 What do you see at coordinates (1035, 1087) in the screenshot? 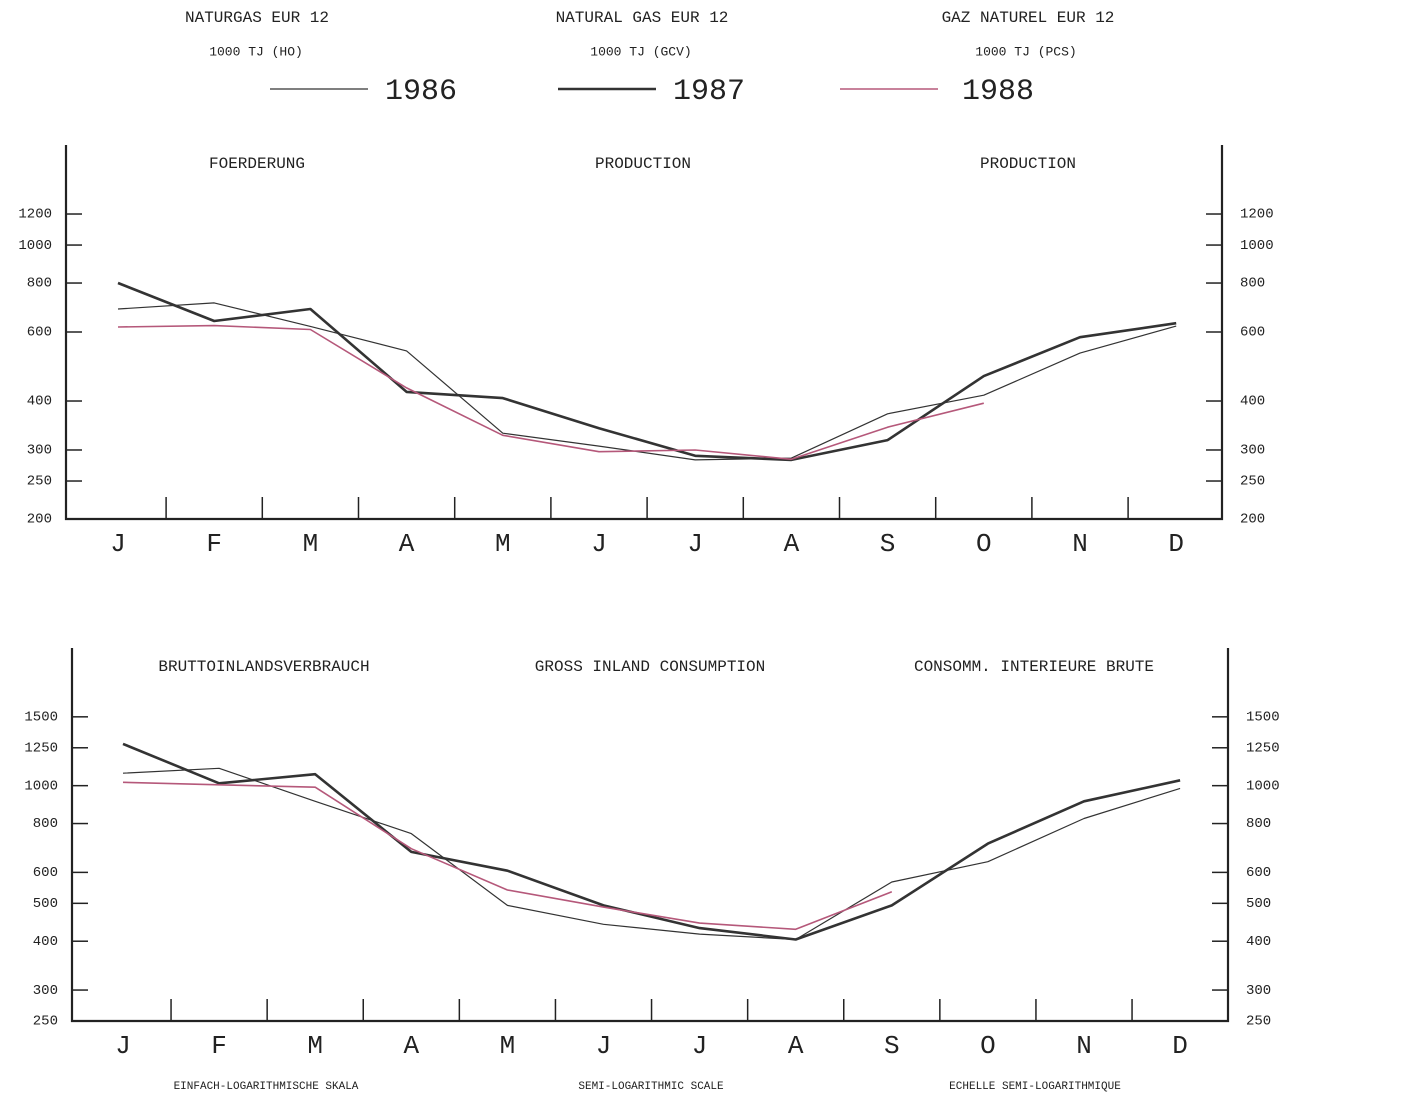
I see `footer-note: ECHELLE SEMI-LOGARITHMIQUE` at bounding box center [1035, 1087].